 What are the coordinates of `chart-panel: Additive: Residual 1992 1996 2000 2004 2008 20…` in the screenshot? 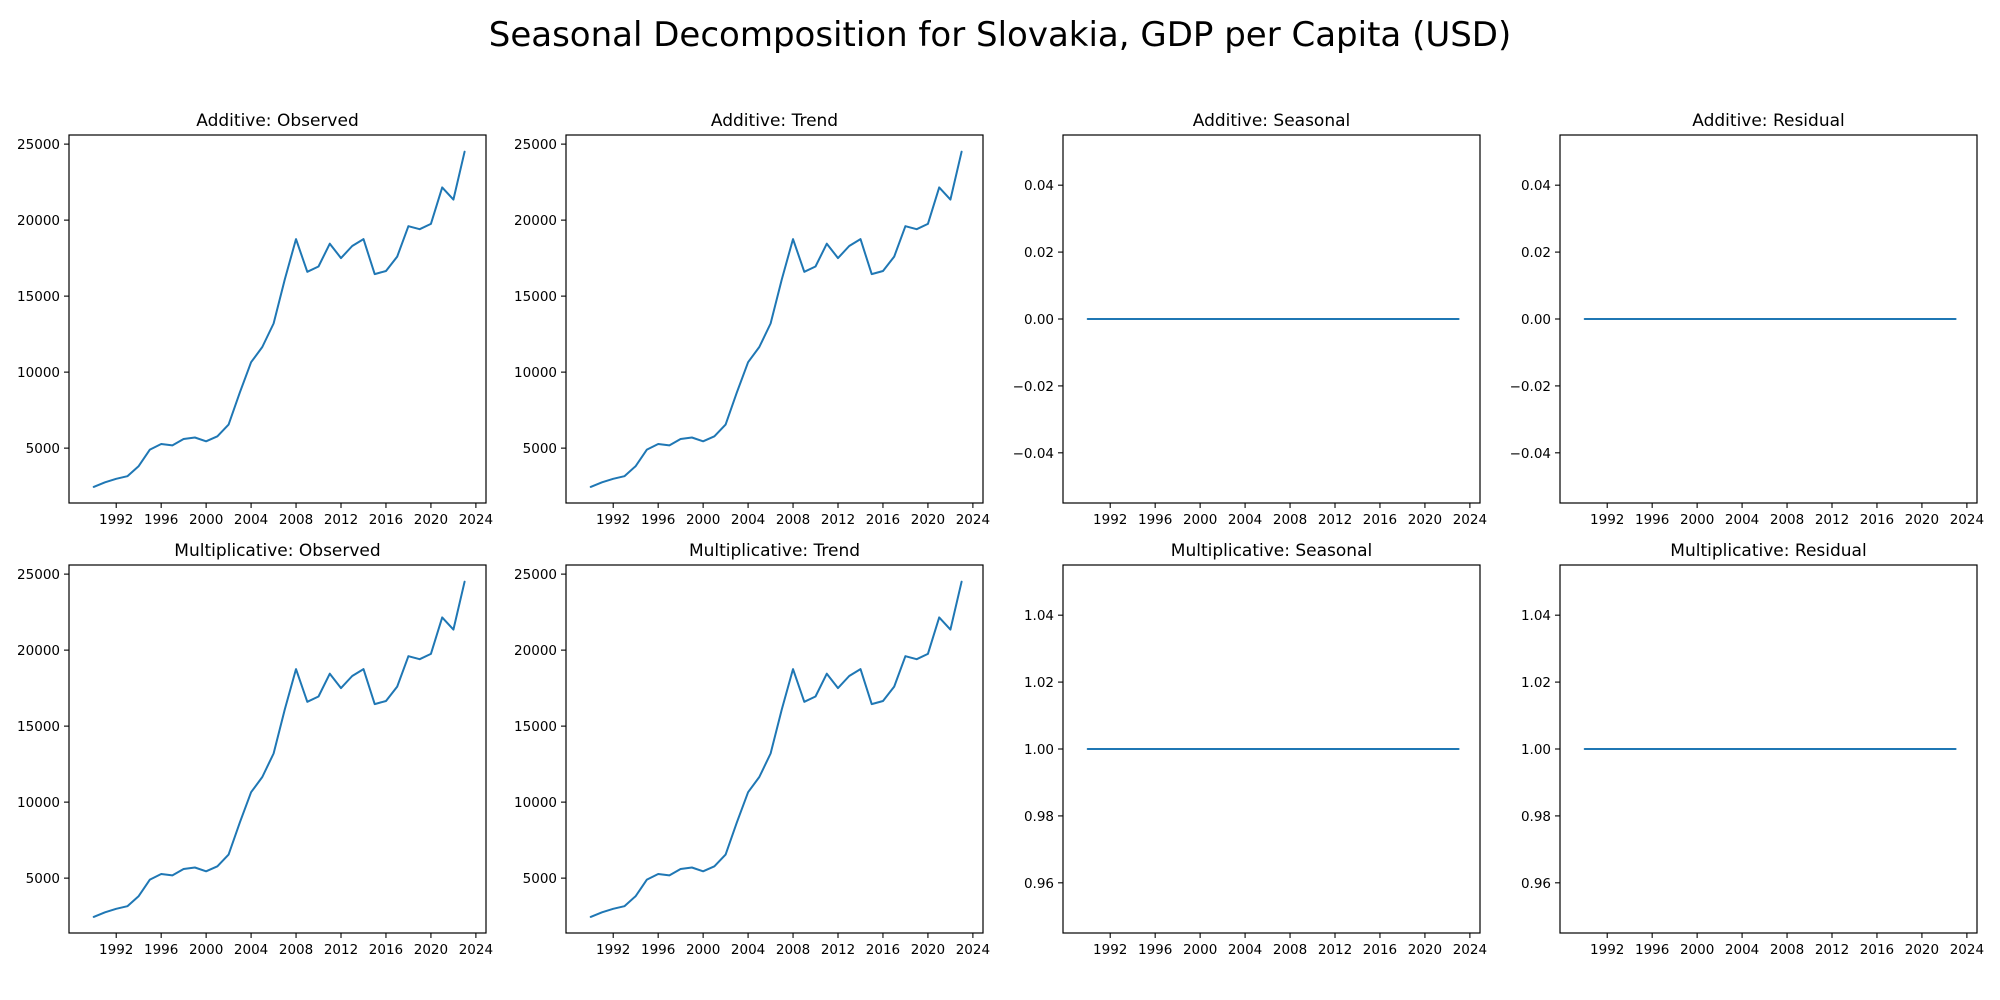 It's located at (1747, 319).